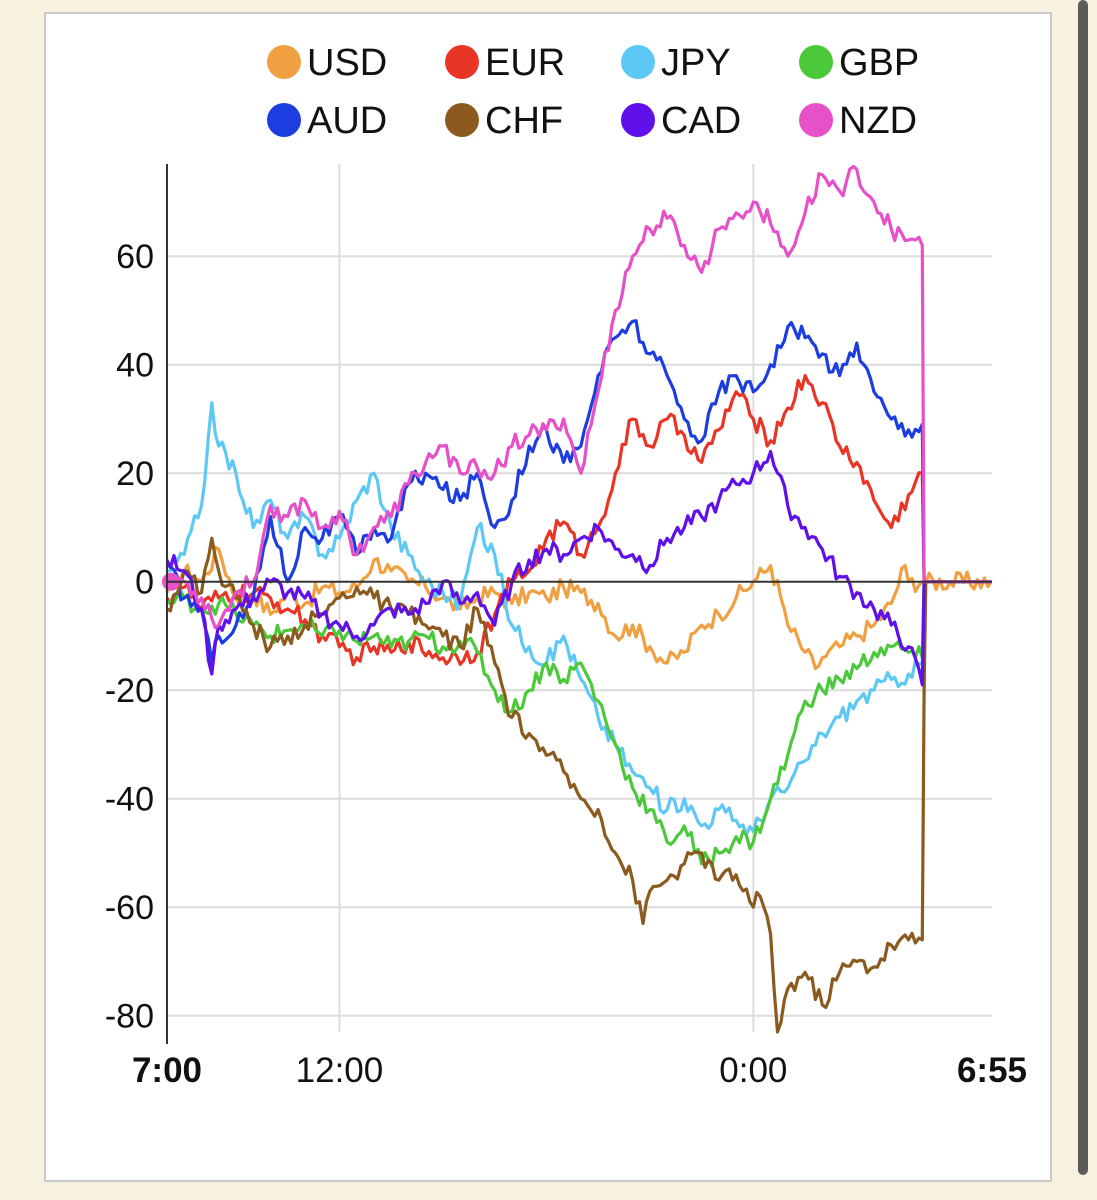  What do you see at coordinates (347, 121) in the screenshot?
I see `legend-label-aud: AUD` at bounding box center [347, 121].